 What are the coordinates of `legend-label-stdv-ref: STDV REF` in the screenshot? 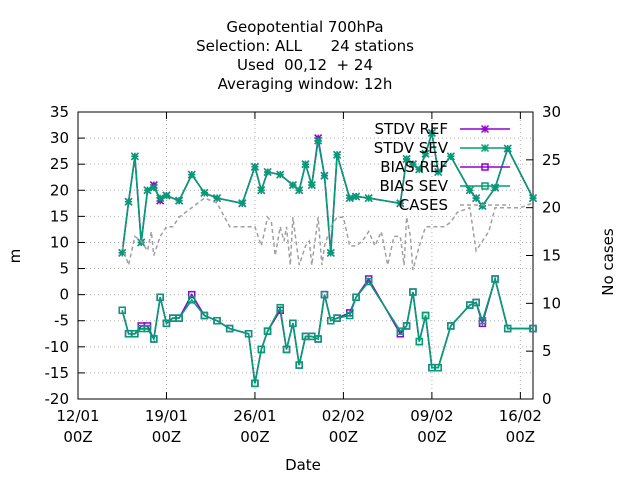 It's located at (411, 129).